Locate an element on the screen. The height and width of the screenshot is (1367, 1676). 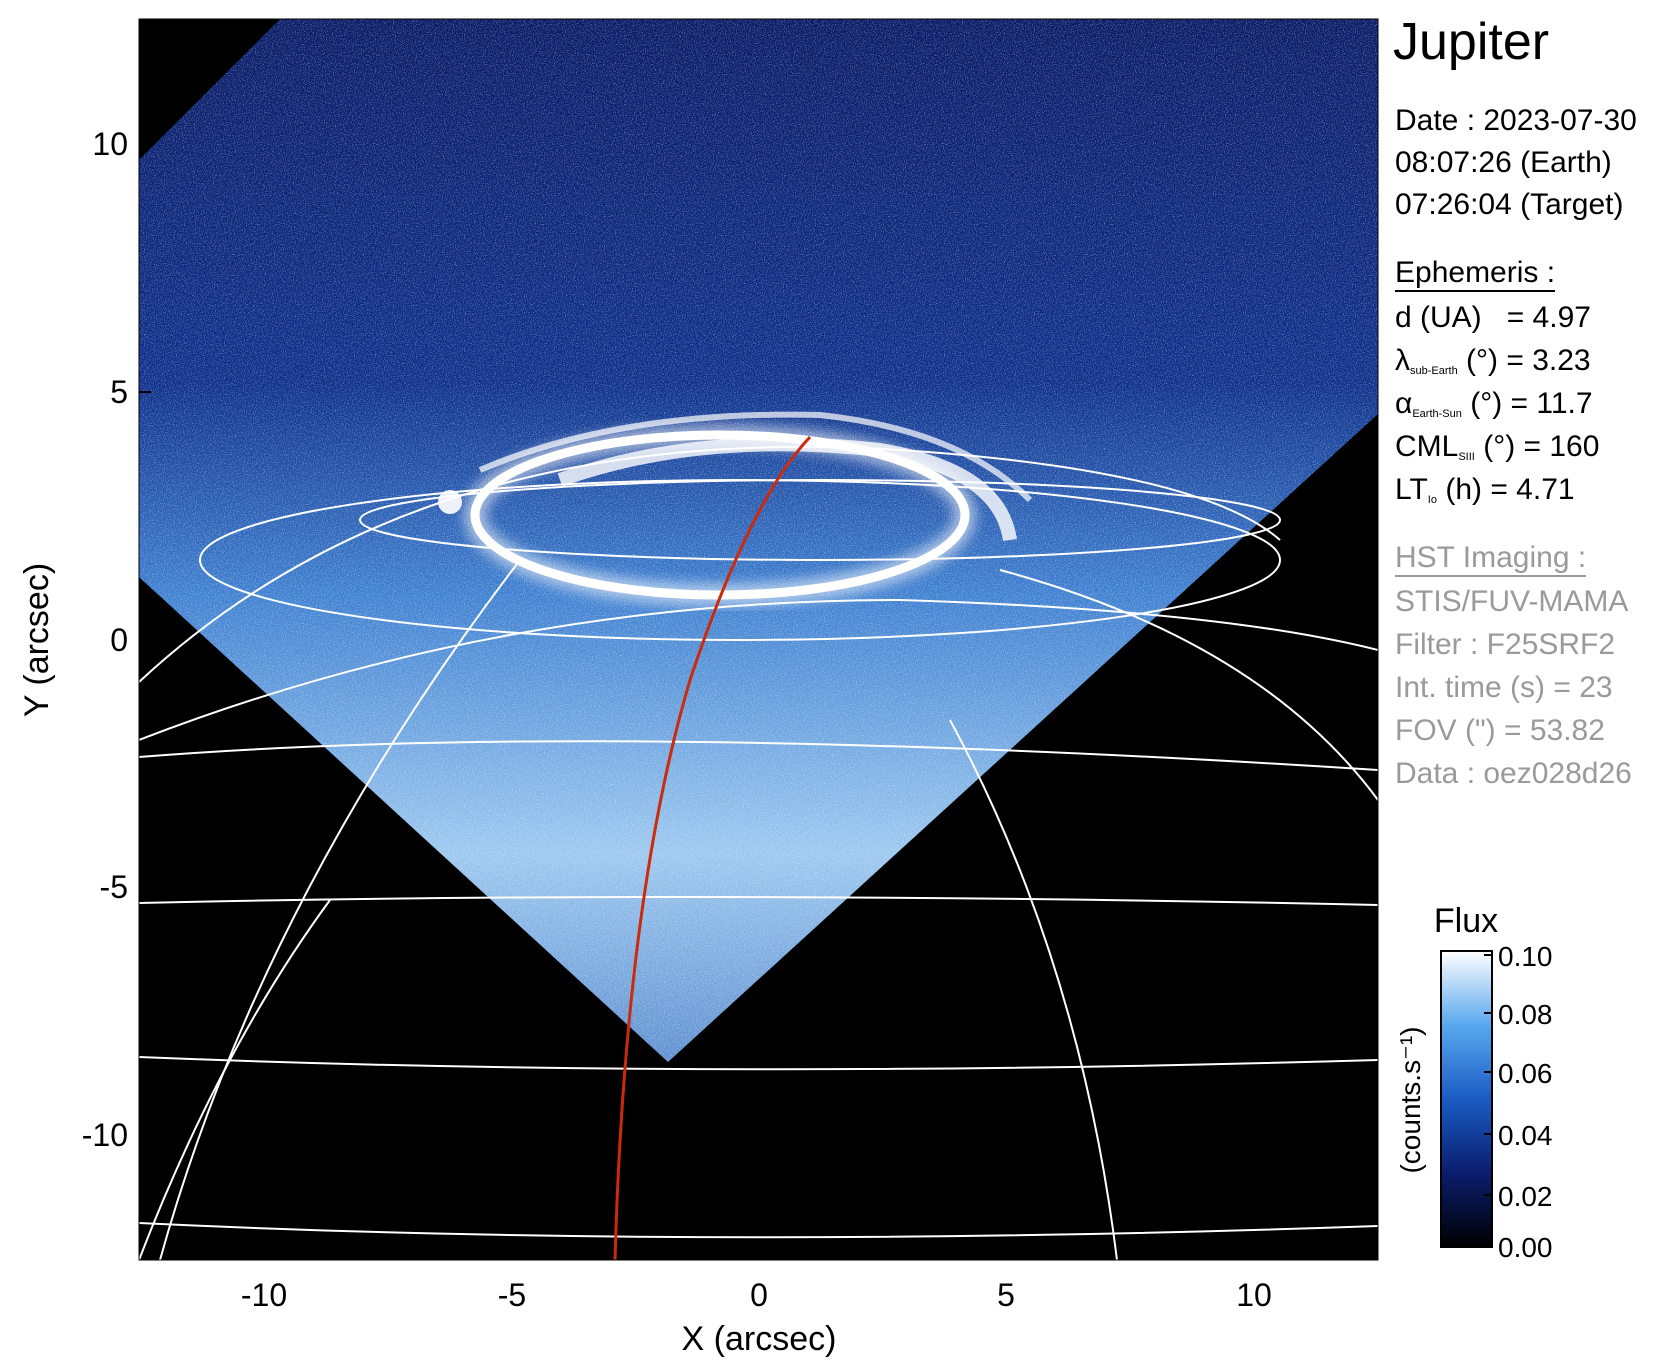
y-ticks is located at coordinates (145, 639).